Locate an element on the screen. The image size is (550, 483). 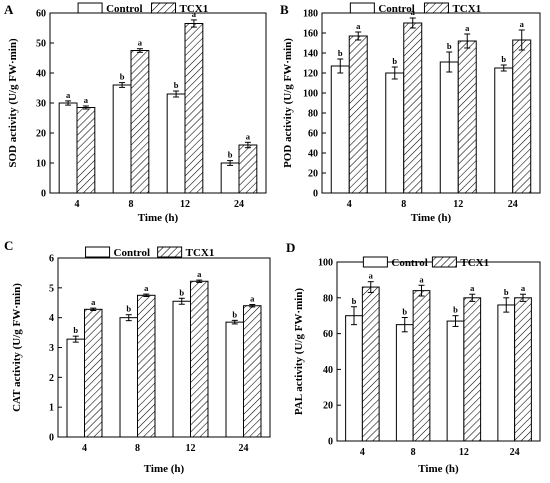
panel-letter: A is located at coordinates (9, 9).